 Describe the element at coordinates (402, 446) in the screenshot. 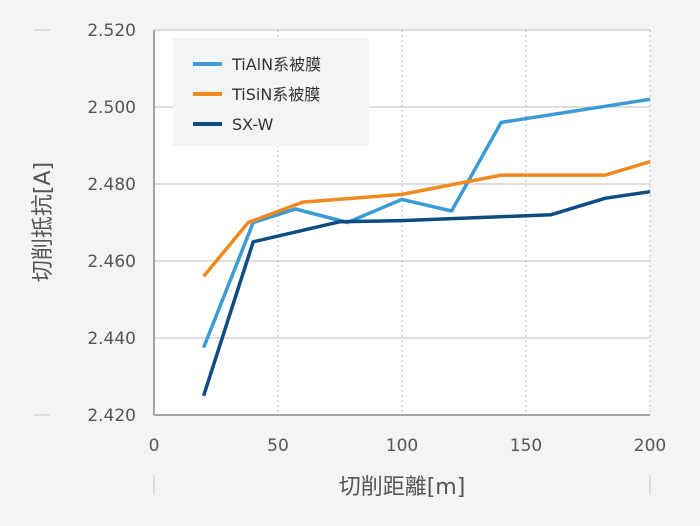

I see `x-tick-label: 100` at that location.